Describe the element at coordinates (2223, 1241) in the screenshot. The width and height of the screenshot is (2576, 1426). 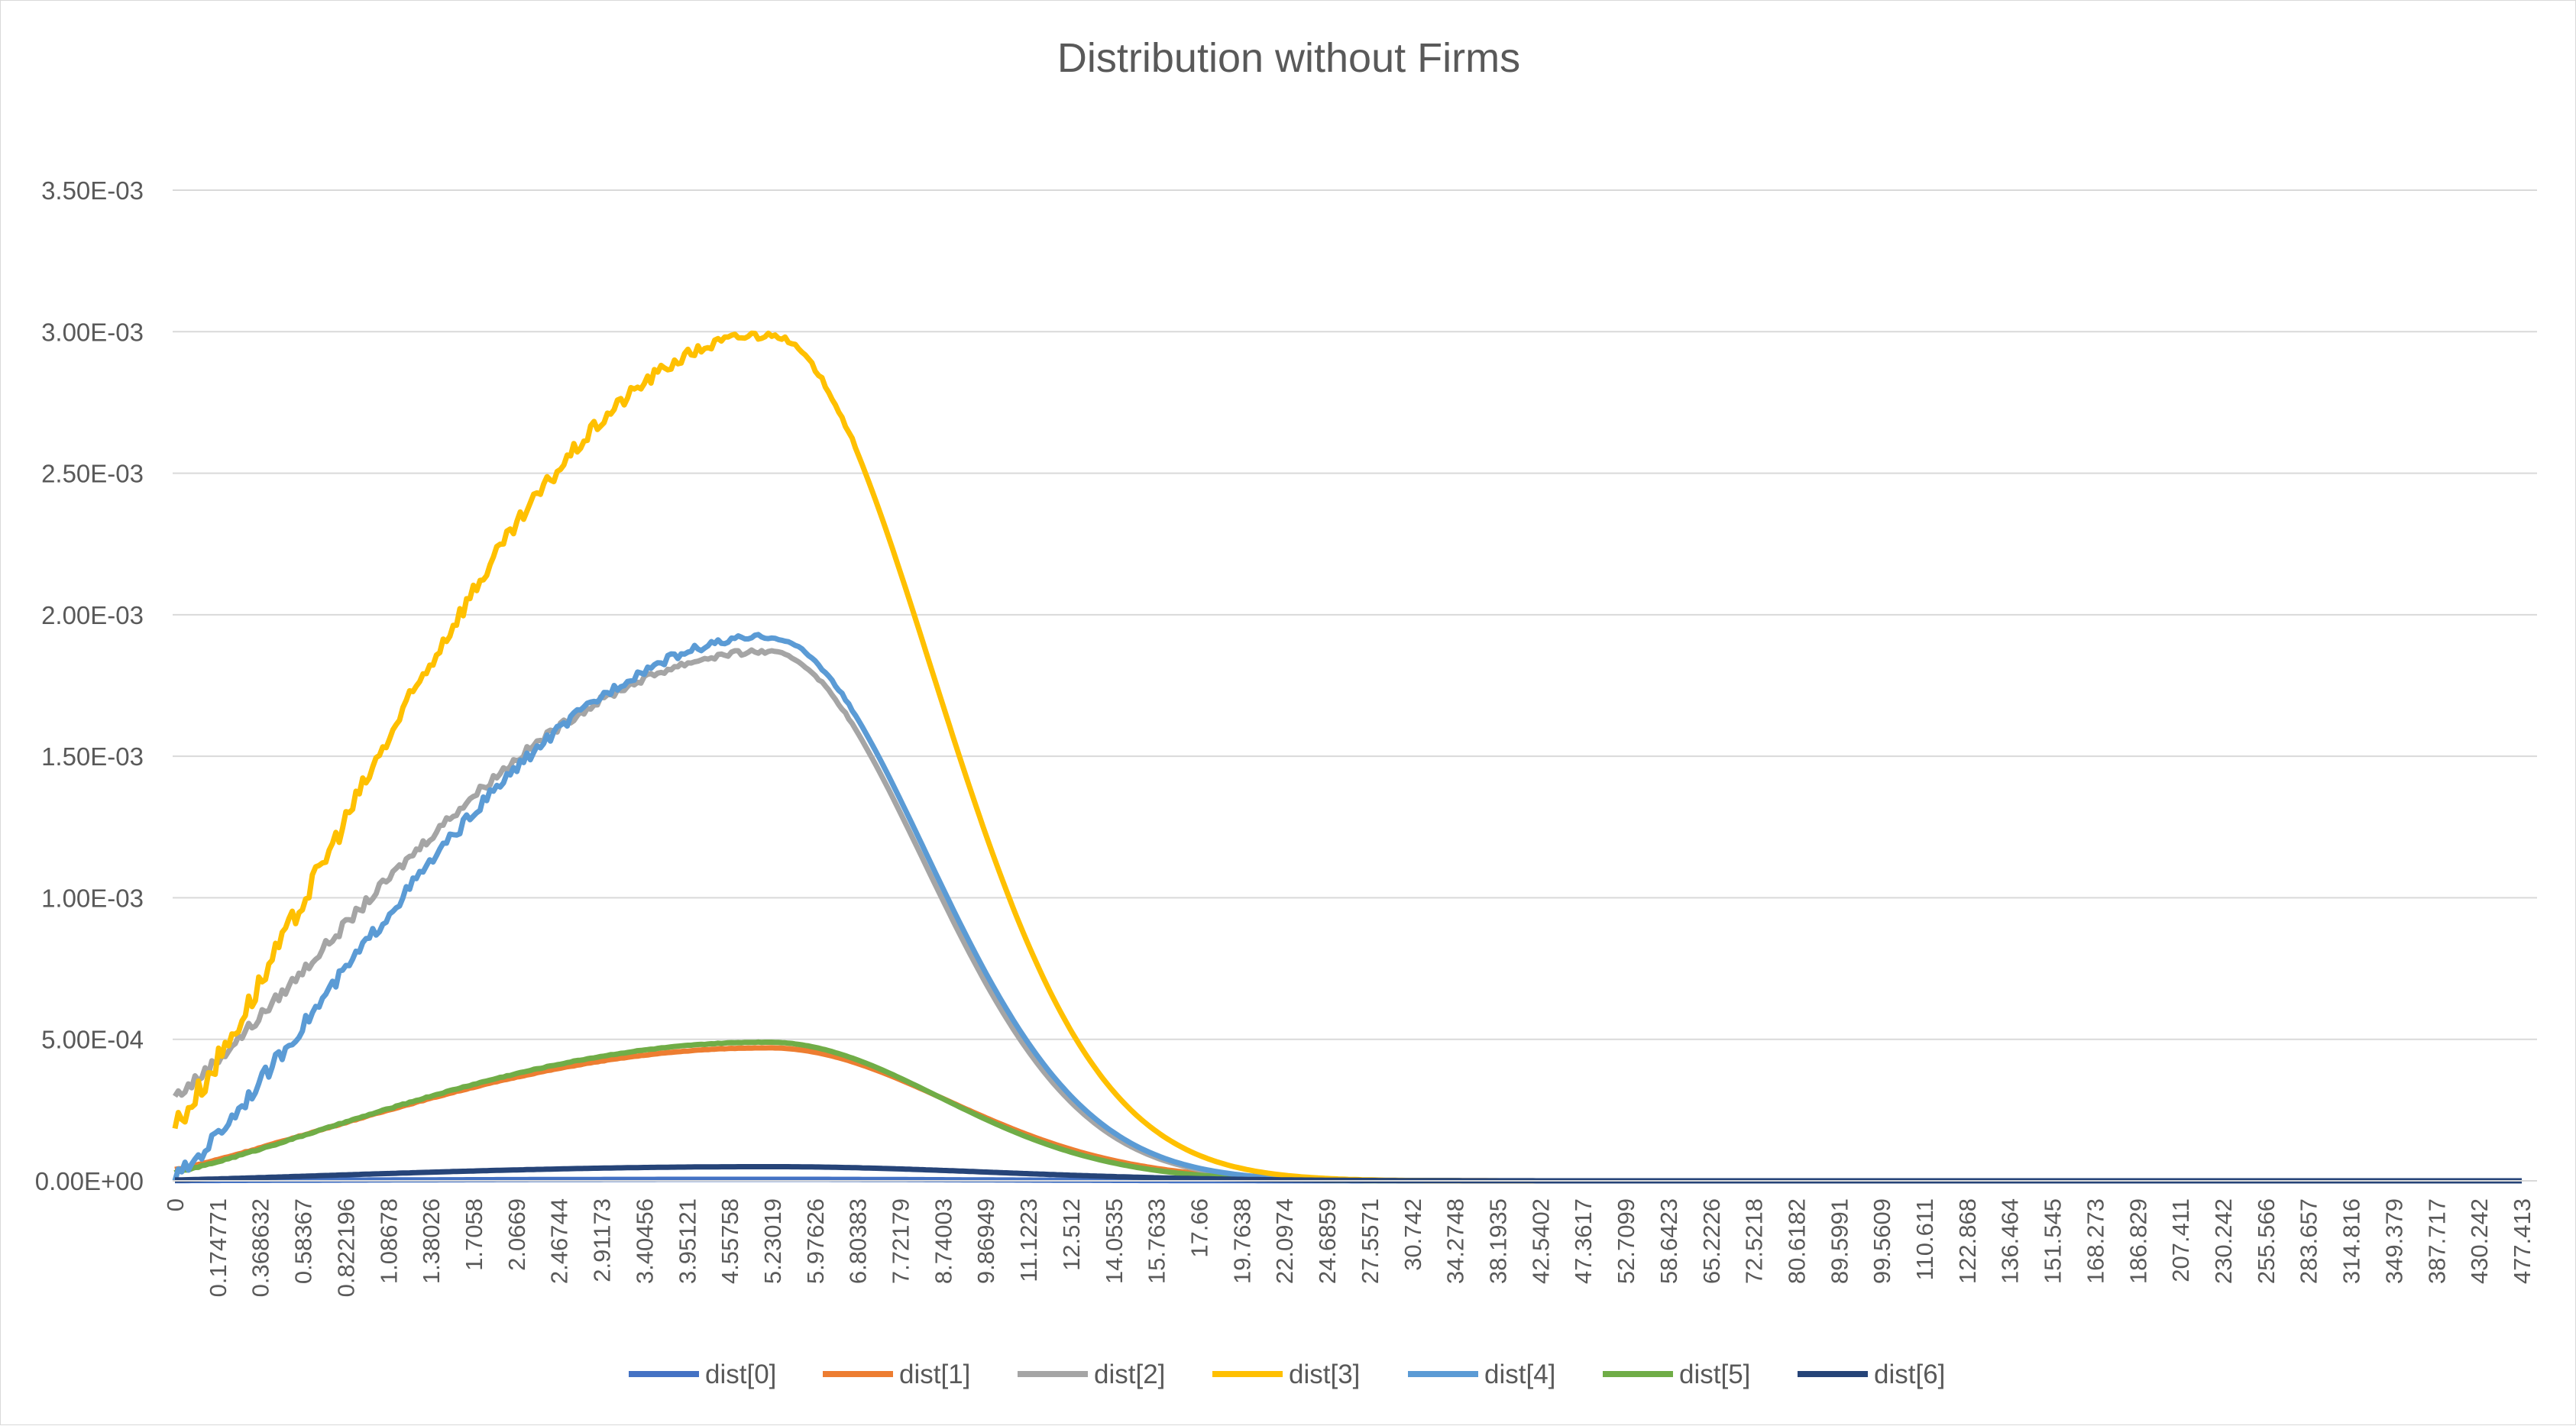
I see `x-tick-label: 230.242` at that location.